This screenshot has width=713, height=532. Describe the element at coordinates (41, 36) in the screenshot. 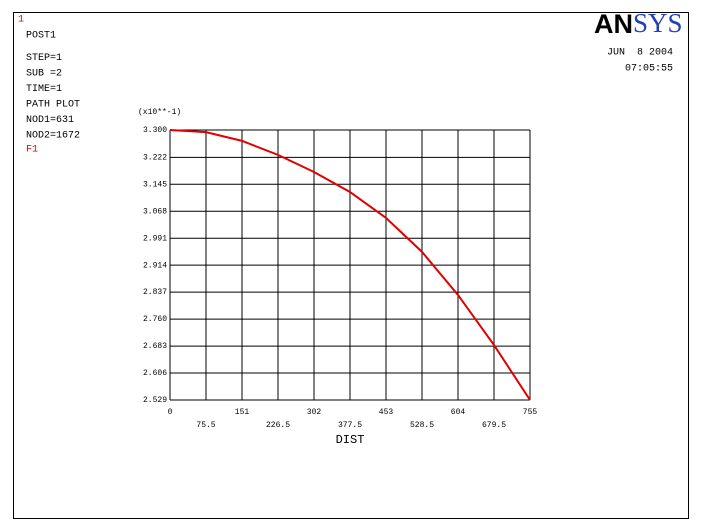

I see `info-line: POST1` at that location.